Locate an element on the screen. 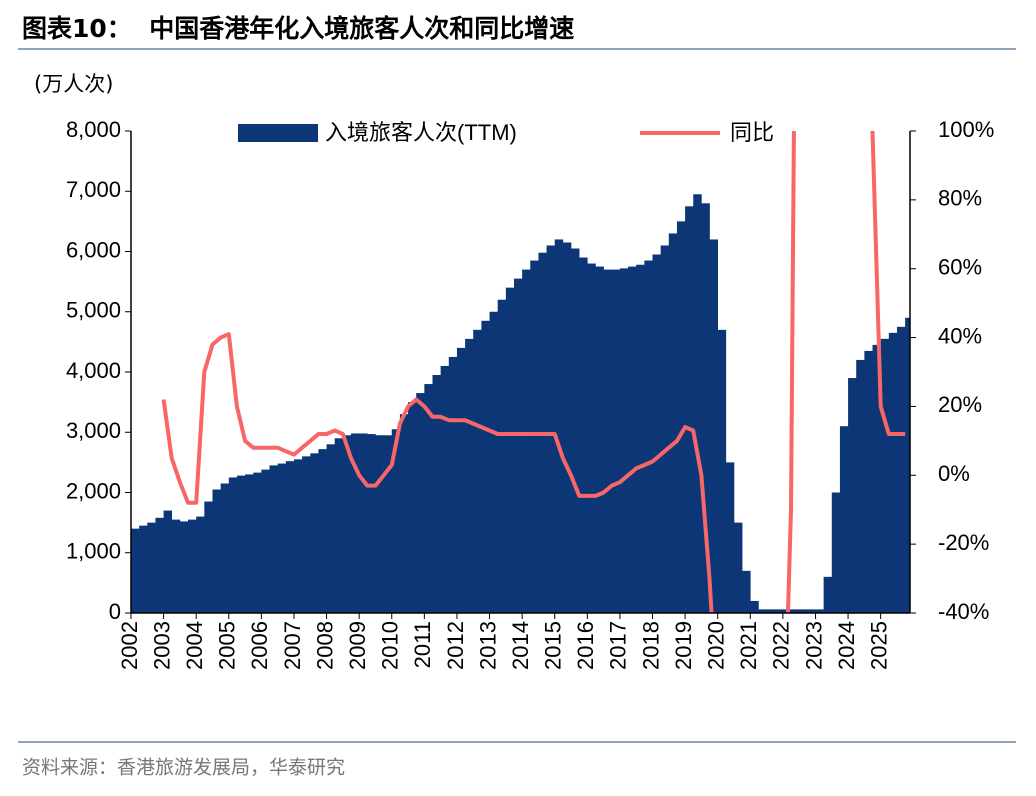 Image resolution: width=1036 pixels, height=796 pixels. x-tick-label: 2020 is located at coordinates (716, 645).